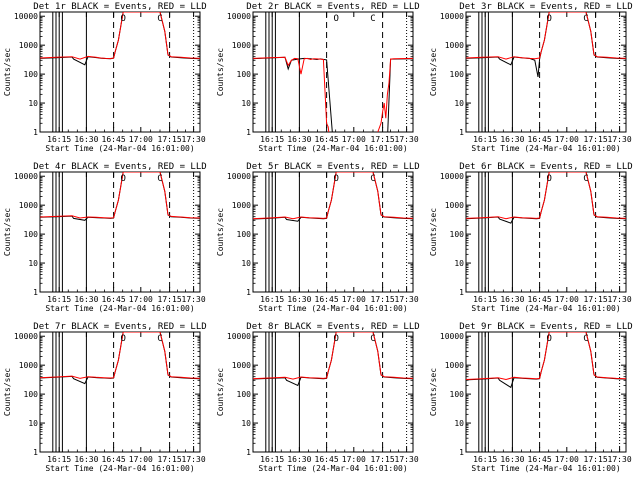 The width and height of the screenshot is (640, 480). I want to click on panel-title: Det 8r BLACK = Events, RED = LLD, so click(332, 327).